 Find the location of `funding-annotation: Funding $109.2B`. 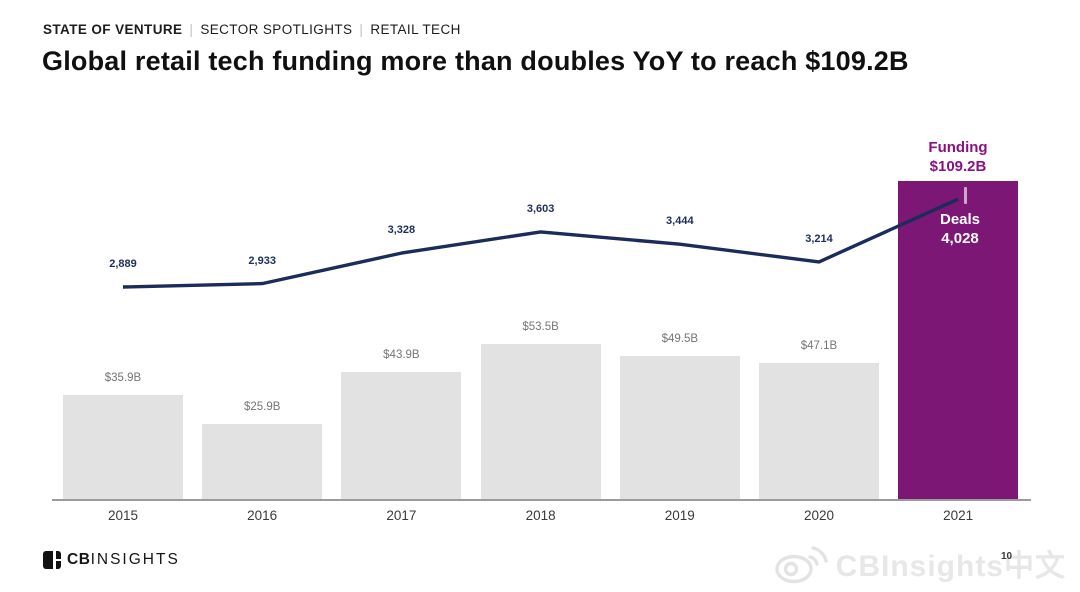

funding-annotation: Funding $109.2B is located at coordinates (958, 157).